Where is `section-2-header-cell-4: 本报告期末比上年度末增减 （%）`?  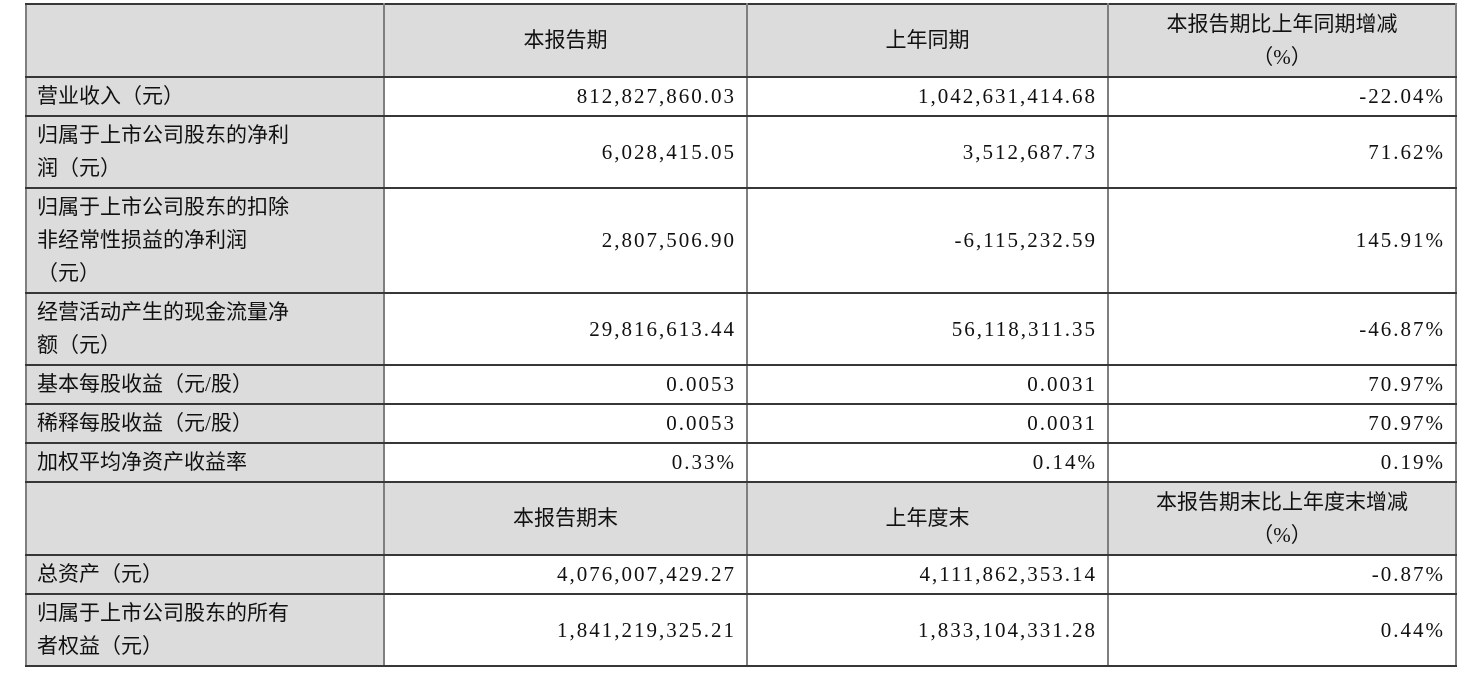 section-2-header-cell-4: 本报告期末比上年度末增减 （%） is located at coordinates (1282, 518).